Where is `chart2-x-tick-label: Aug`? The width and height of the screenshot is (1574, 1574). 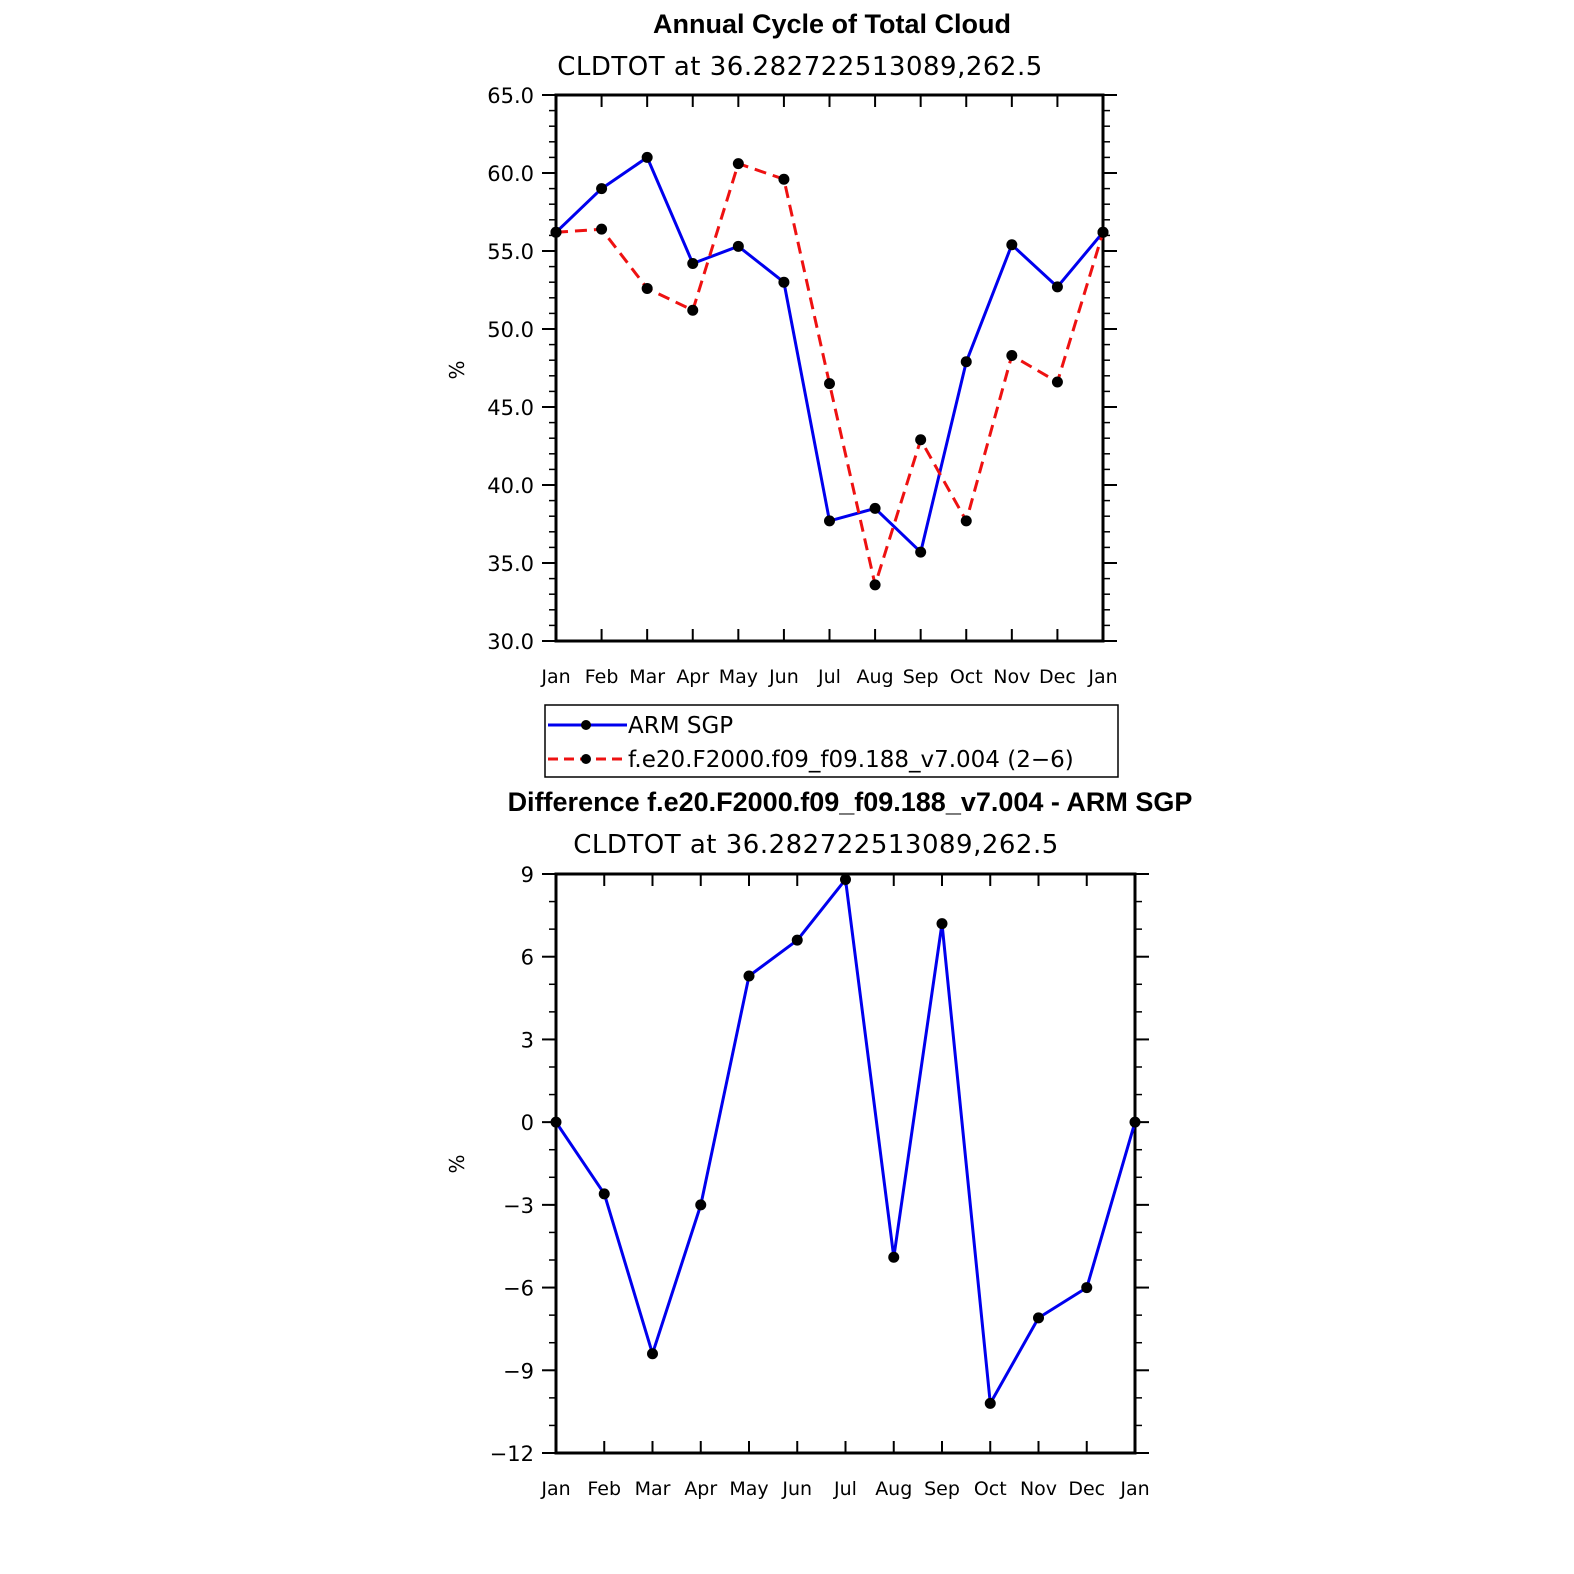
chart2-x-tick-label: Aug is located at coordinates (893, 1489).